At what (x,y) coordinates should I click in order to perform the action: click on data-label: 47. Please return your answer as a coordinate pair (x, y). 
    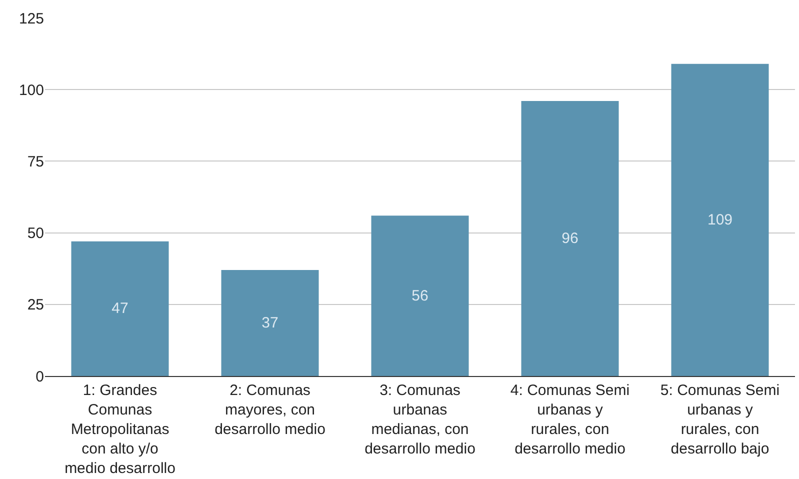
    Looking at the image, I should click on (120, 309).